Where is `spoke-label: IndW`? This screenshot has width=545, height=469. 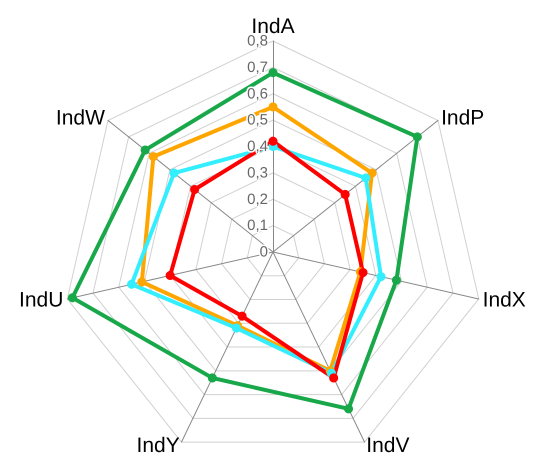 spoke-label: IndW is located at coordinates (81, 118).